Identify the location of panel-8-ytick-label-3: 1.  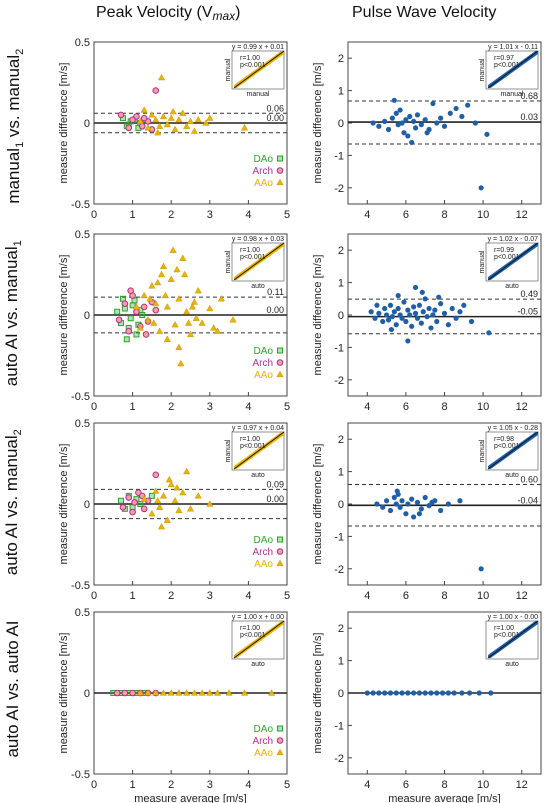
(341, 662).